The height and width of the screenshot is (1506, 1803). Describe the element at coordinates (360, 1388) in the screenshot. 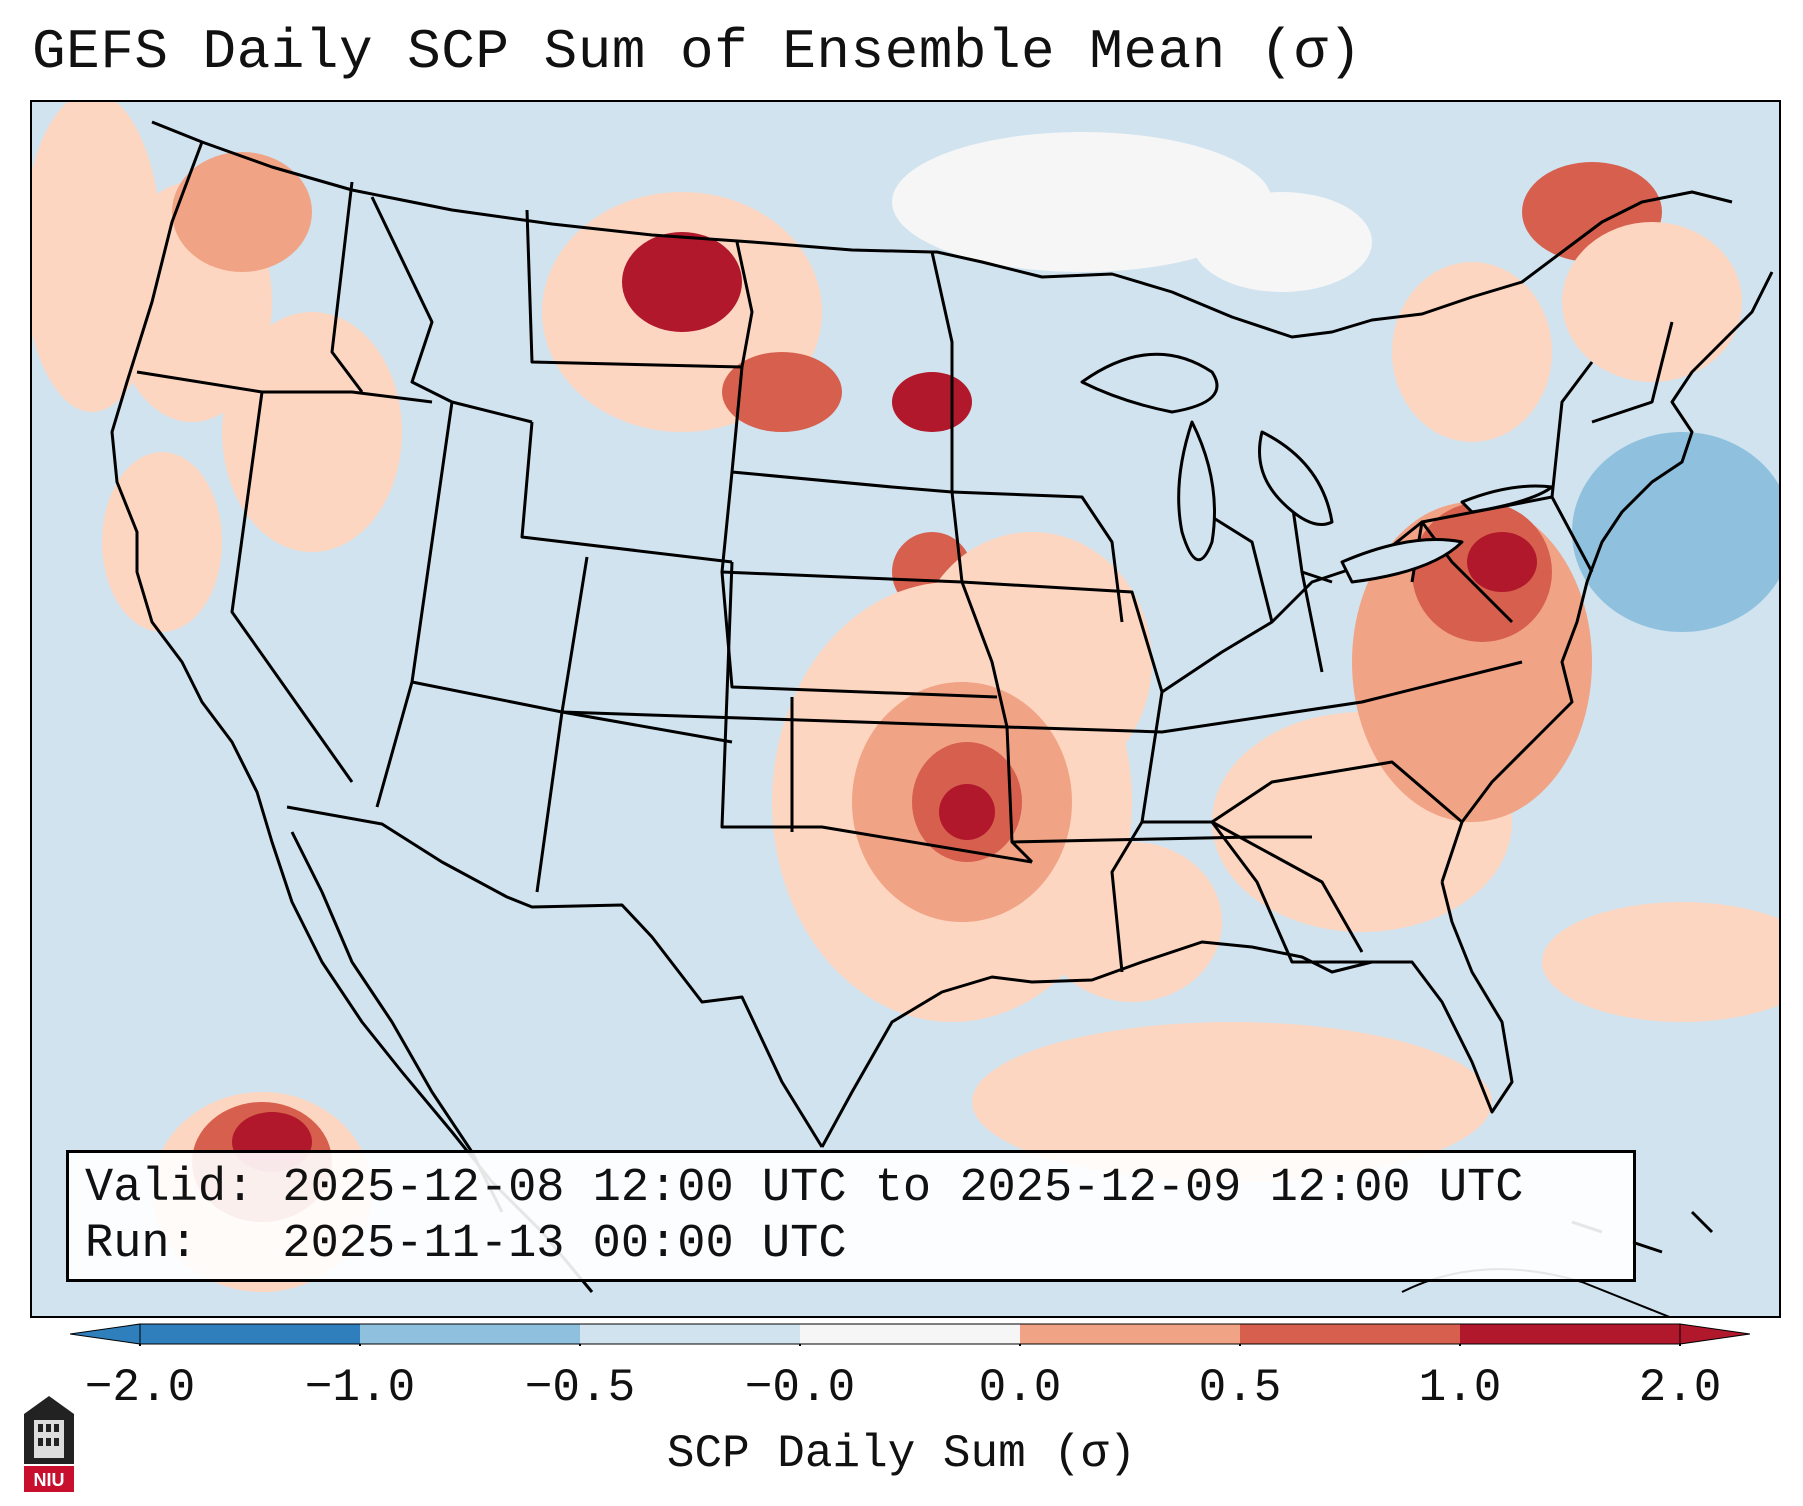

I see `colorbar-tick-label: −1.0` at that location.